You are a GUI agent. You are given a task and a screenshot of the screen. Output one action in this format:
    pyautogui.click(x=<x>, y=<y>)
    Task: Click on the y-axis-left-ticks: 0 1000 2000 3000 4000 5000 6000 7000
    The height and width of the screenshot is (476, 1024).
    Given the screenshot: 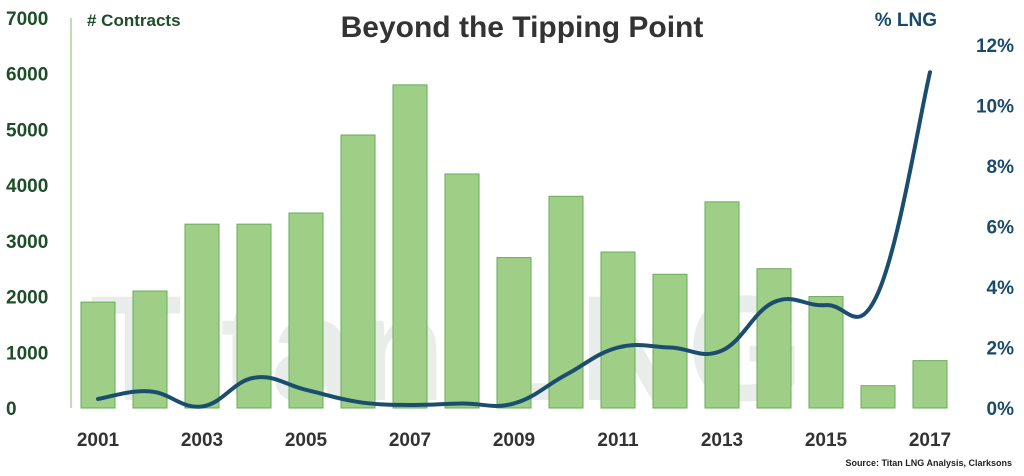 What is the action you would take?
    pyautogui.click(x=27, y=214)
    